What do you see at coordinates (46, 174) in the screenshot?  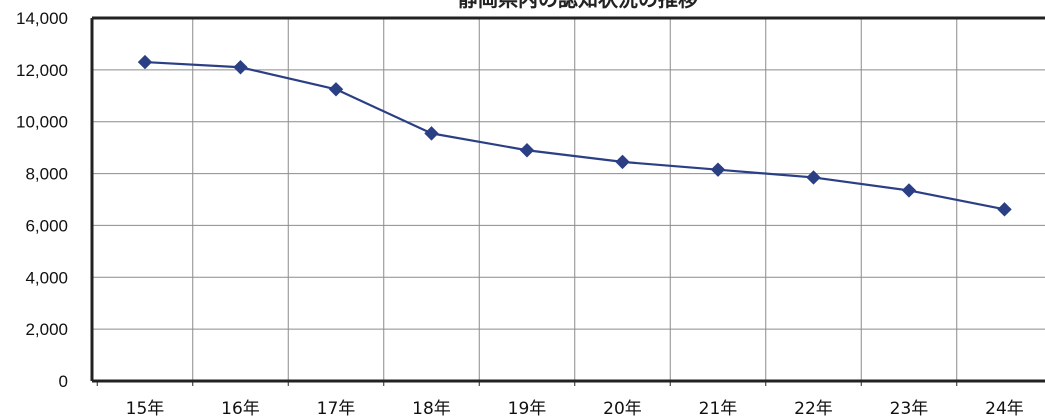 I see `y-tick-label: 8,000` at bounding box center [46, 174].